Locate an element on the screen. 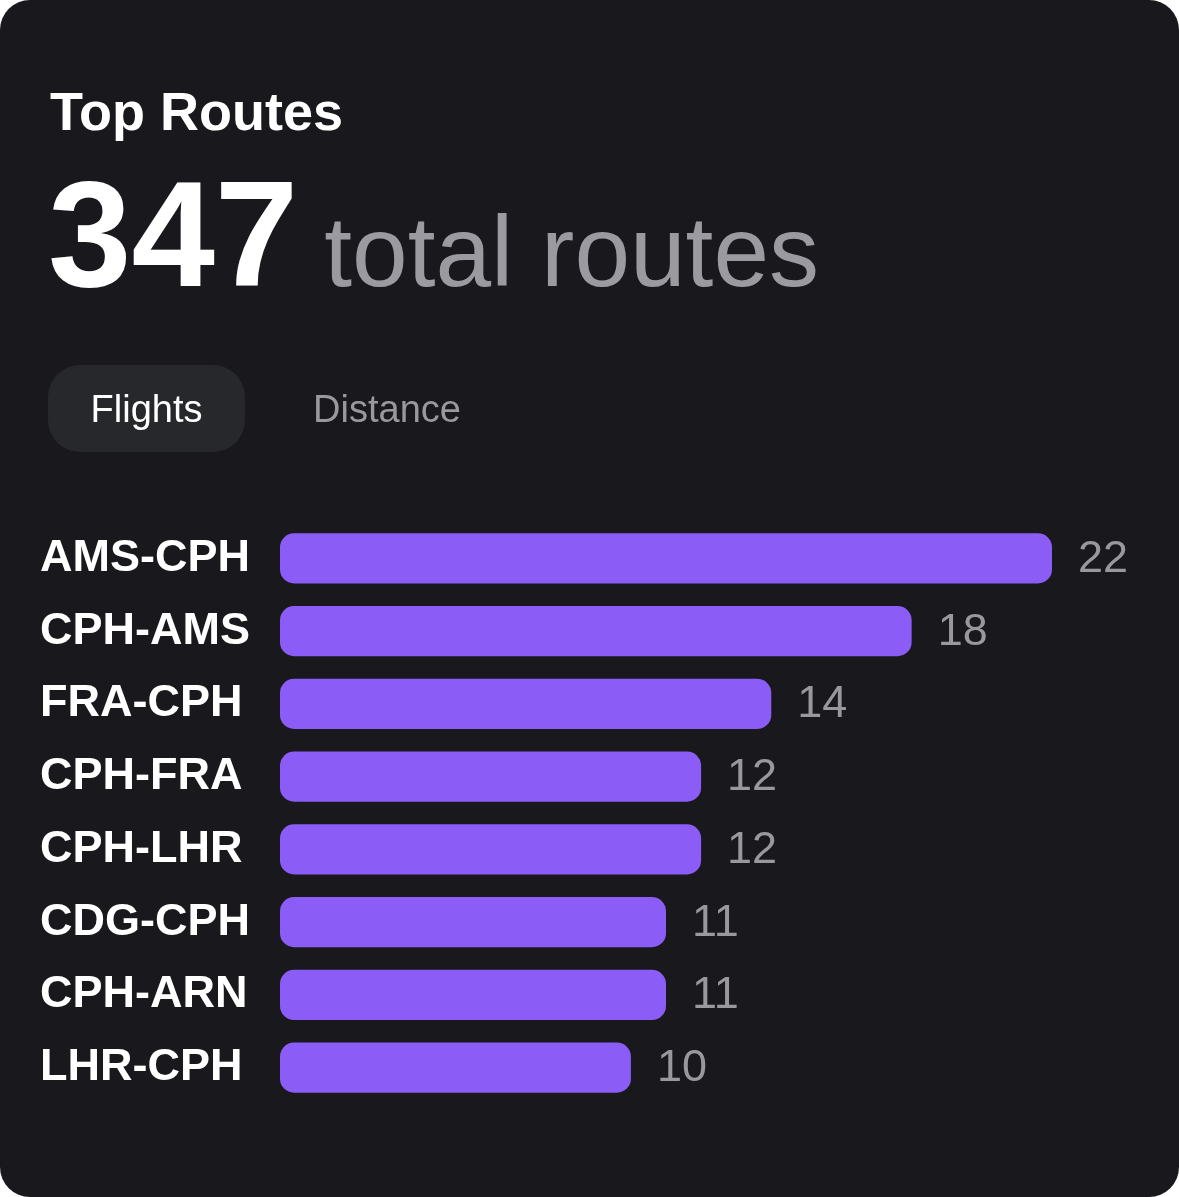 The width and height of the screenshot is (1179, 1197). y-tick-label: FRA-CPH is located at coordinates (141, 701).